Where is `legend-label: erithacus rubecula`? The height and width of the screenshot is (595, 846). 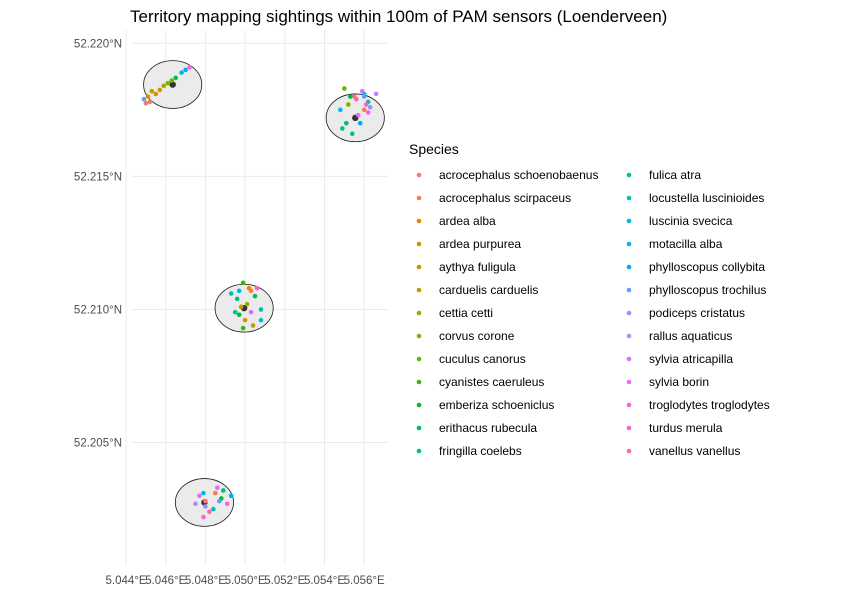 legend-label: erithacus rubecula is located at coordinates (488, 428).